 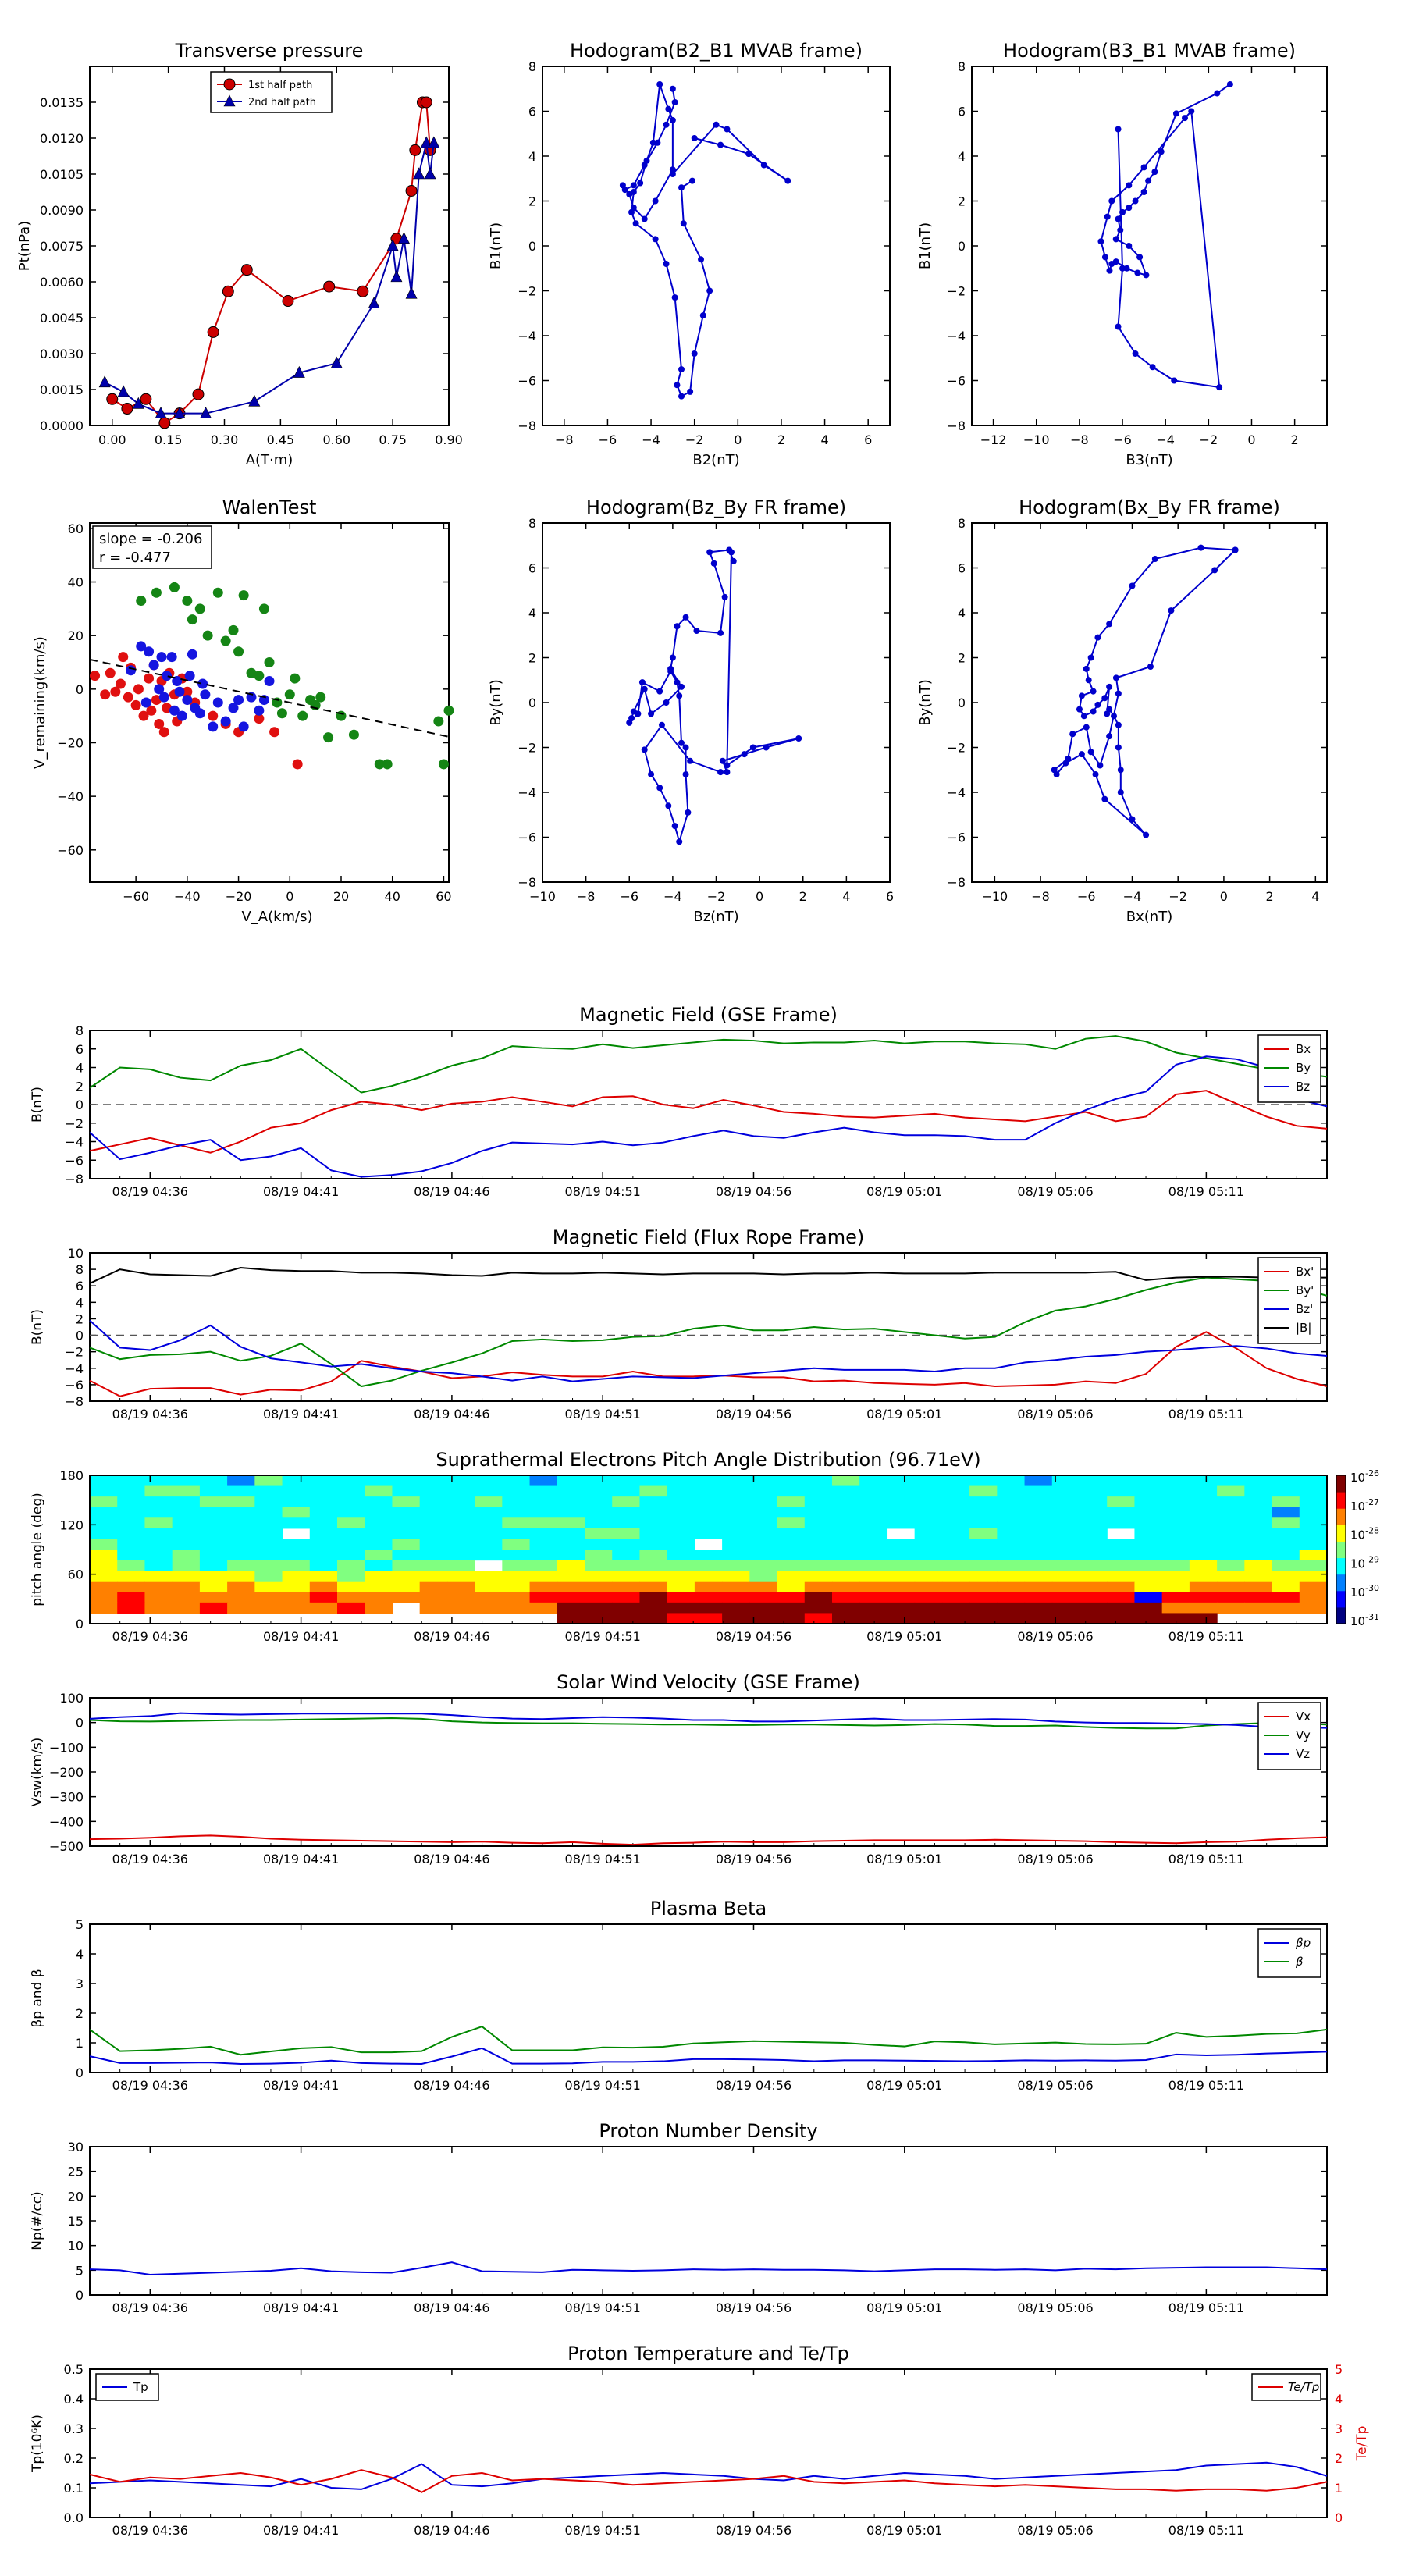 I want to click on x-tick-label: 0.00, so click(x=112, y=439).